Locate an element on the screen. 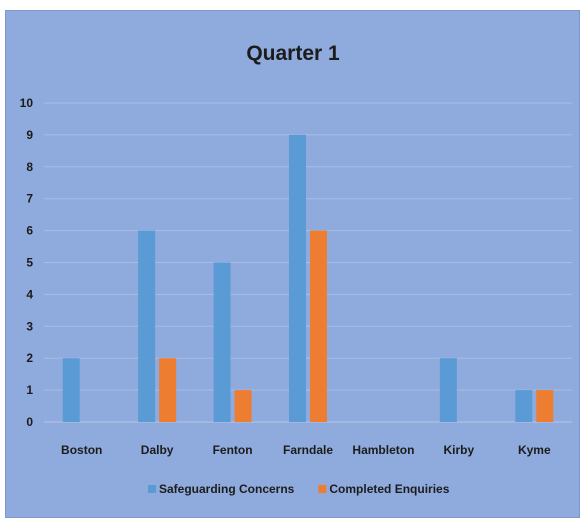 This screenshot has height=524, width=586. y-tick-label: 1 is located at coordinates (29, 390).